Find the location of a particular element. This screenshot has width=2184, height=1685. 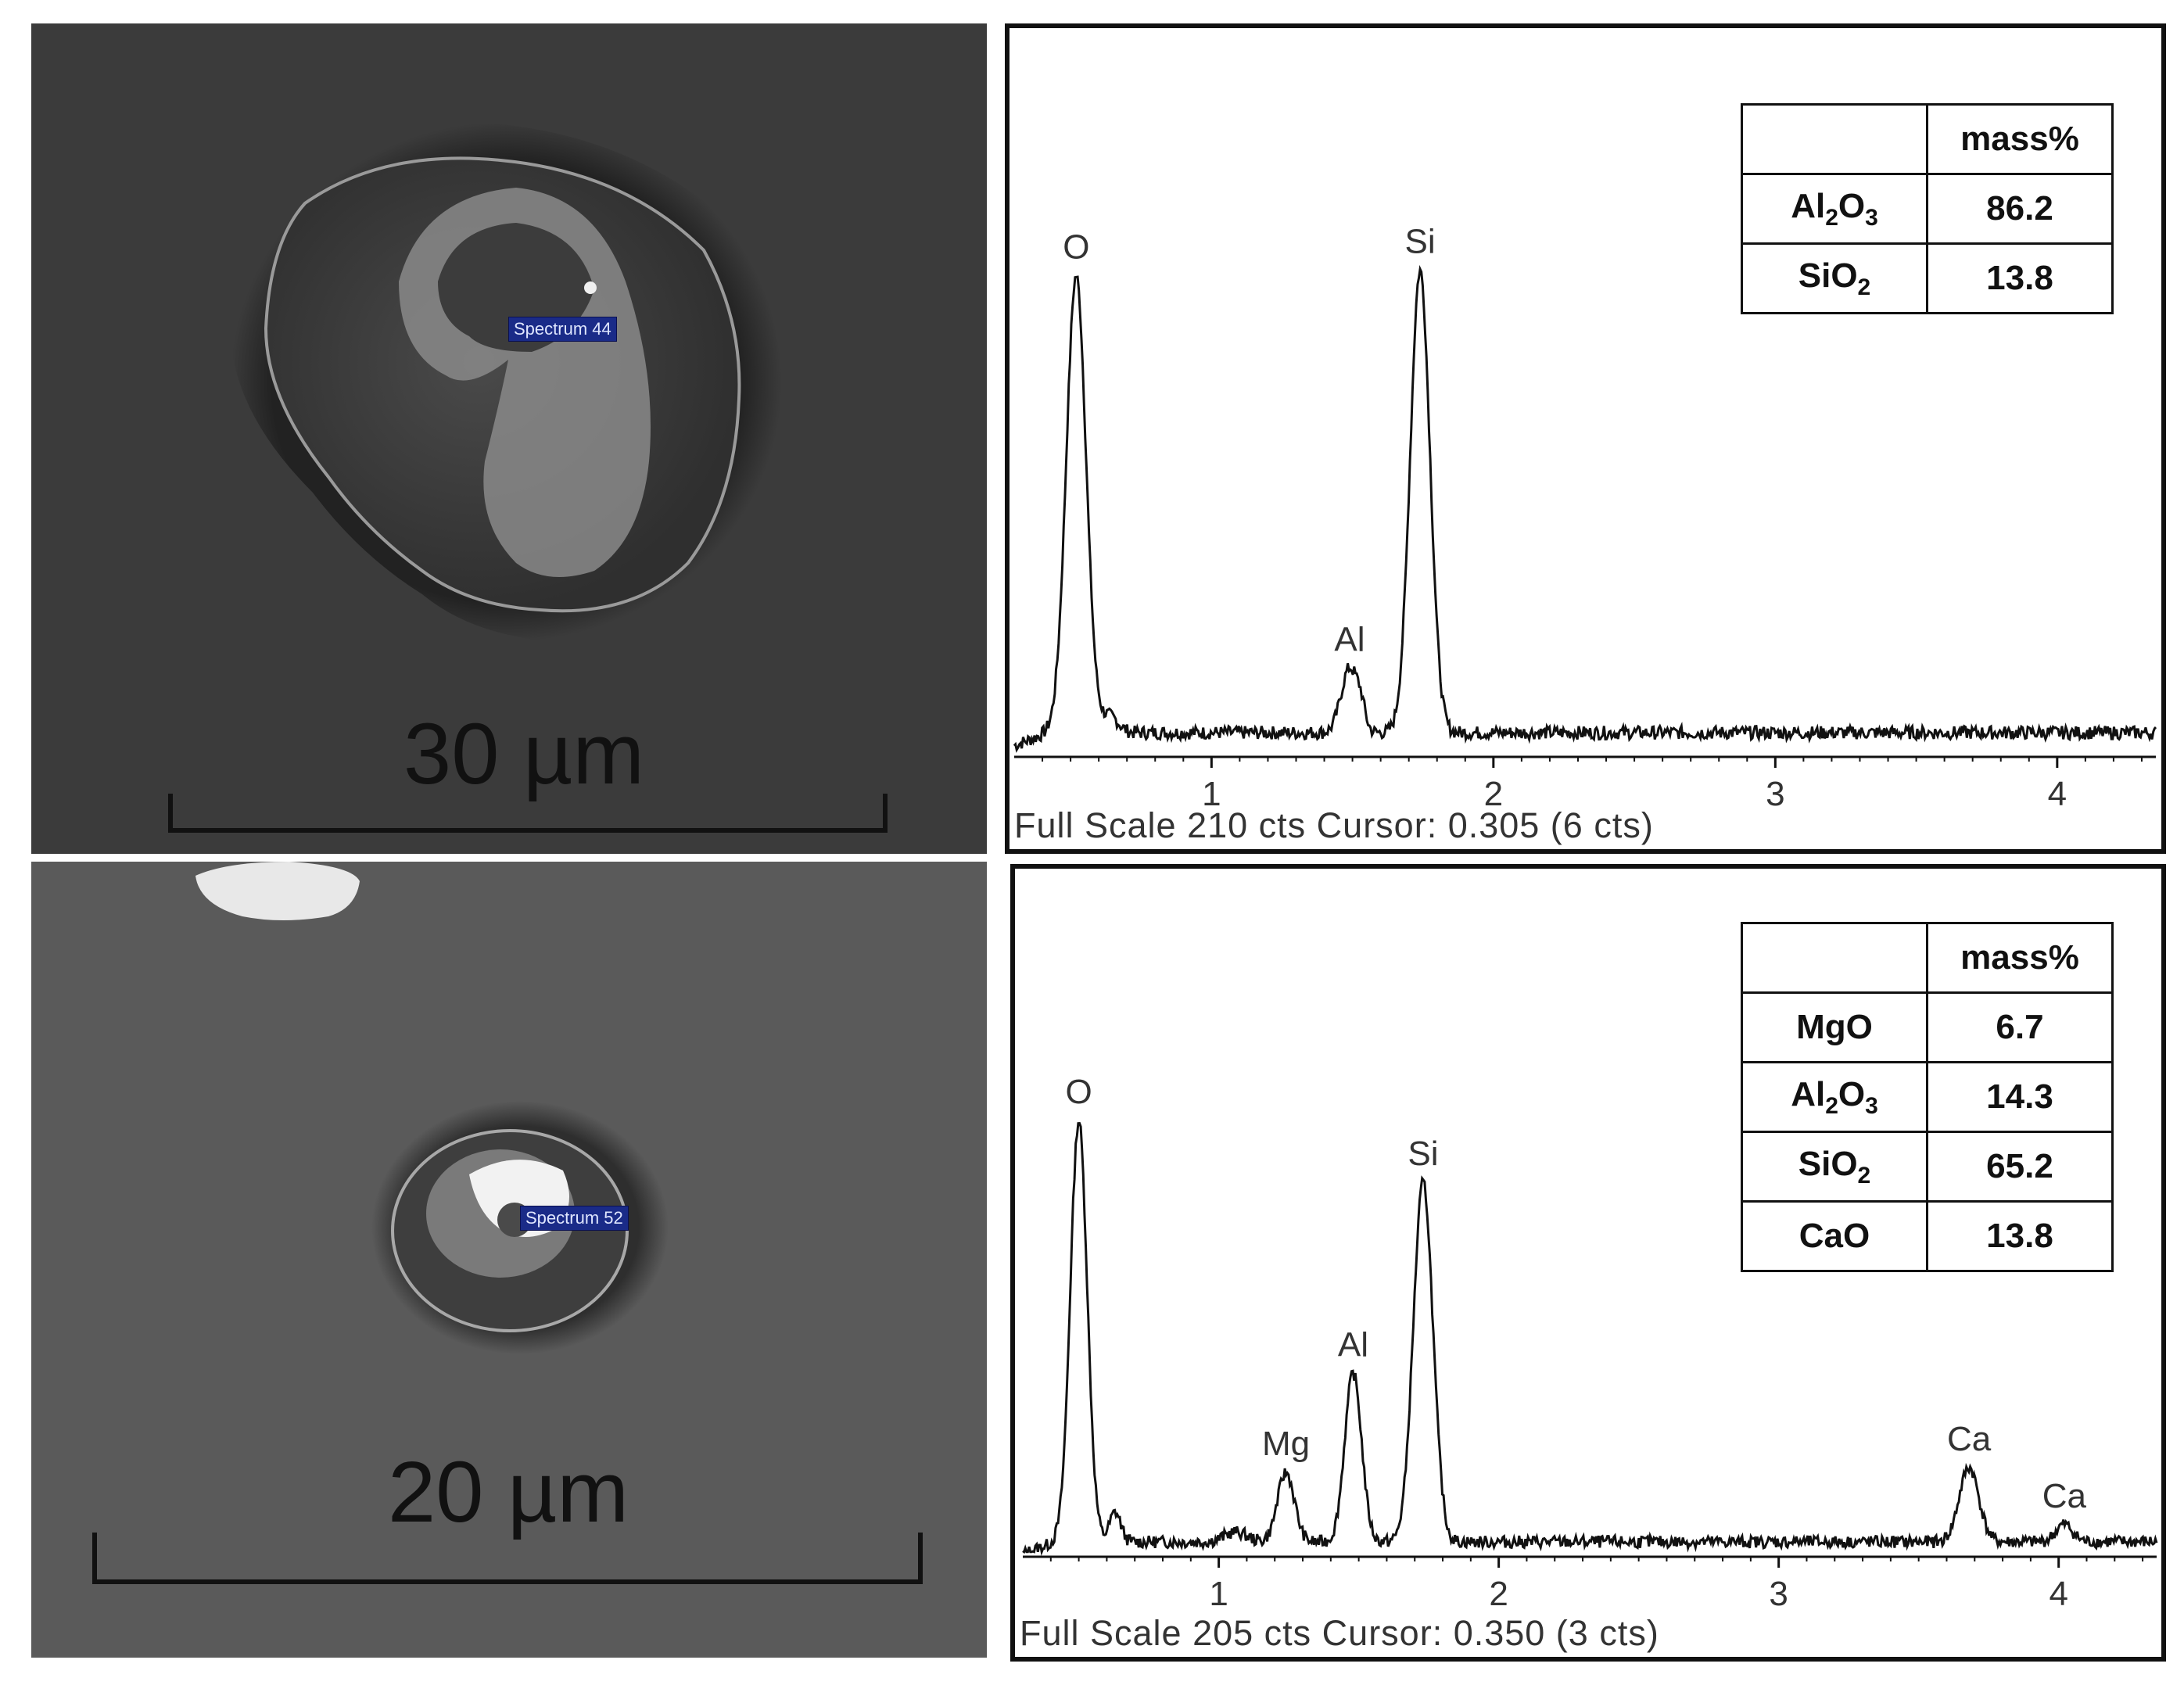

composition-table: mass% Al2O3 86.2 SiO2 13.8 is located at coordinates (1927, 209).